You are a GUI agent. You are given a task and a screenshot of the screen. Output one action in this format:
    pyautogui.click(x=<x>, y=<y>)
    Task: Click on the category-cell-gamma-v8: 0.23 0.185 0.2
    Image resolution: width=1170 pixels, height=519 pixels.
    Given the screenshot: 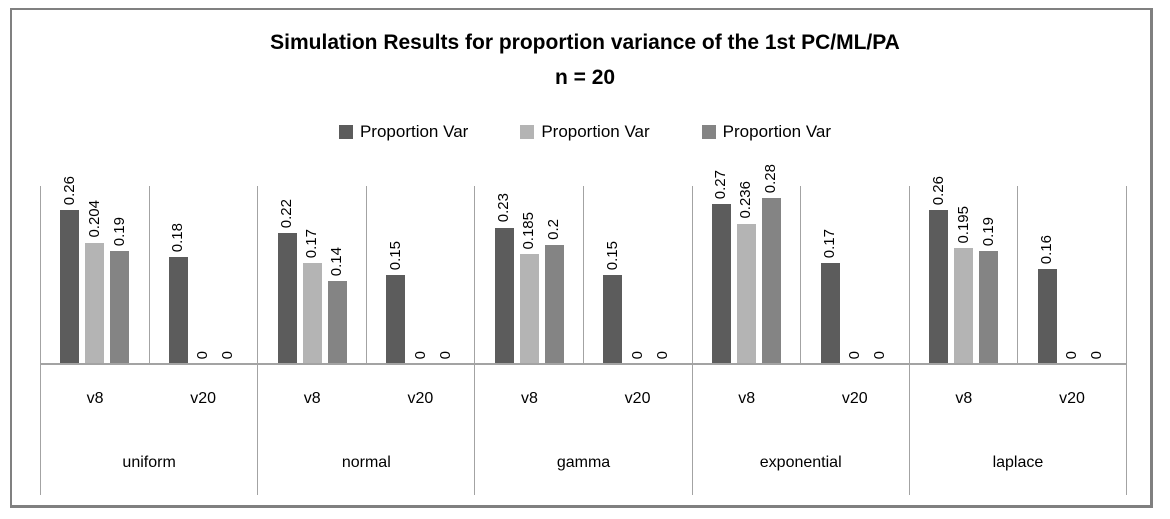 What is the action you would take?
    pyautogui.click(x=530, y=275)
    